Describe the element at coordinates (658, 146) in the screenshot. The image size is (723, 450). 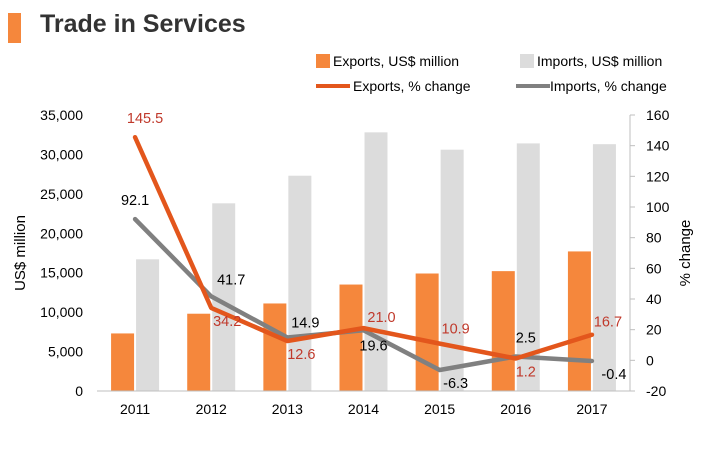
I see `y2-tick-label: 140` at that location.